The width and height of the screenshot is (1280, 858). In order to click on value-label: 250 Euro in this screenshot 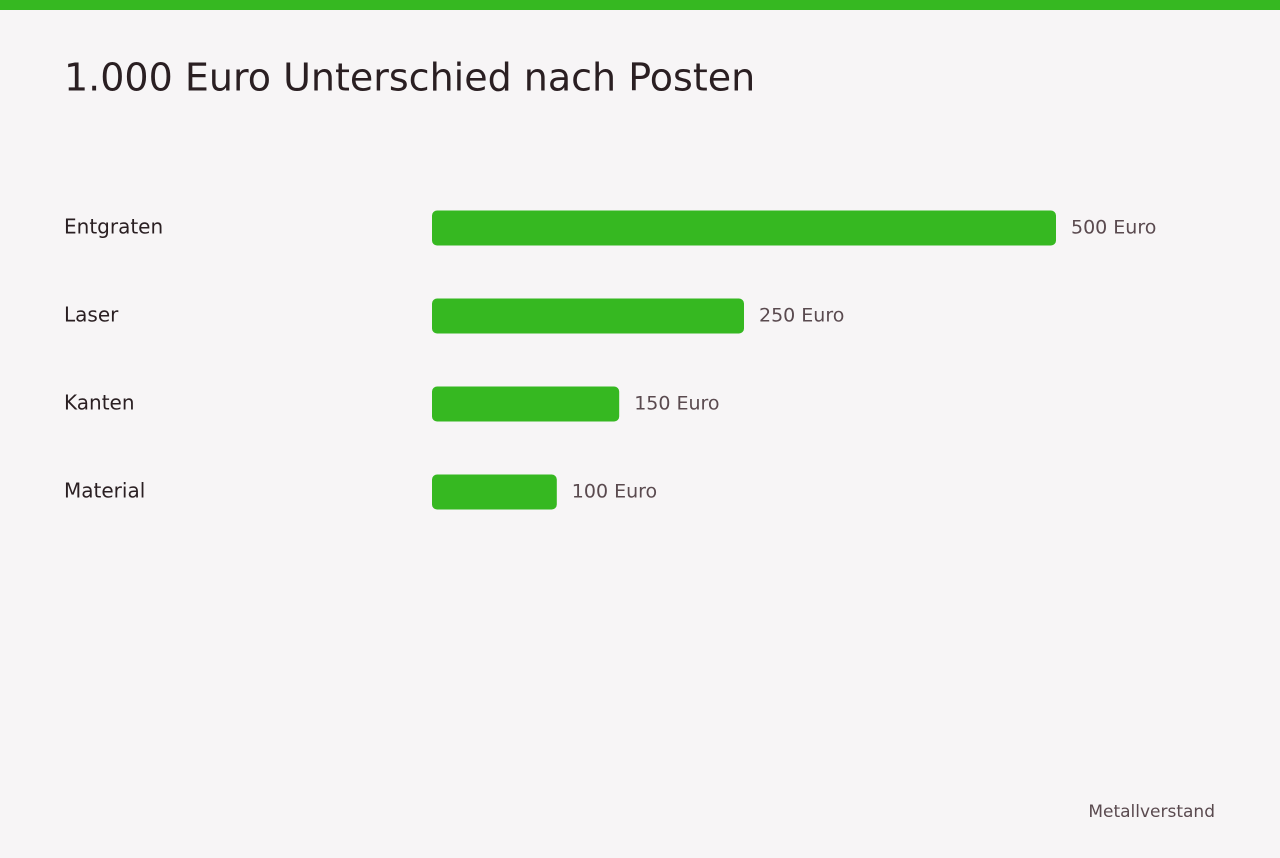, I will do `click(801, 316)`.